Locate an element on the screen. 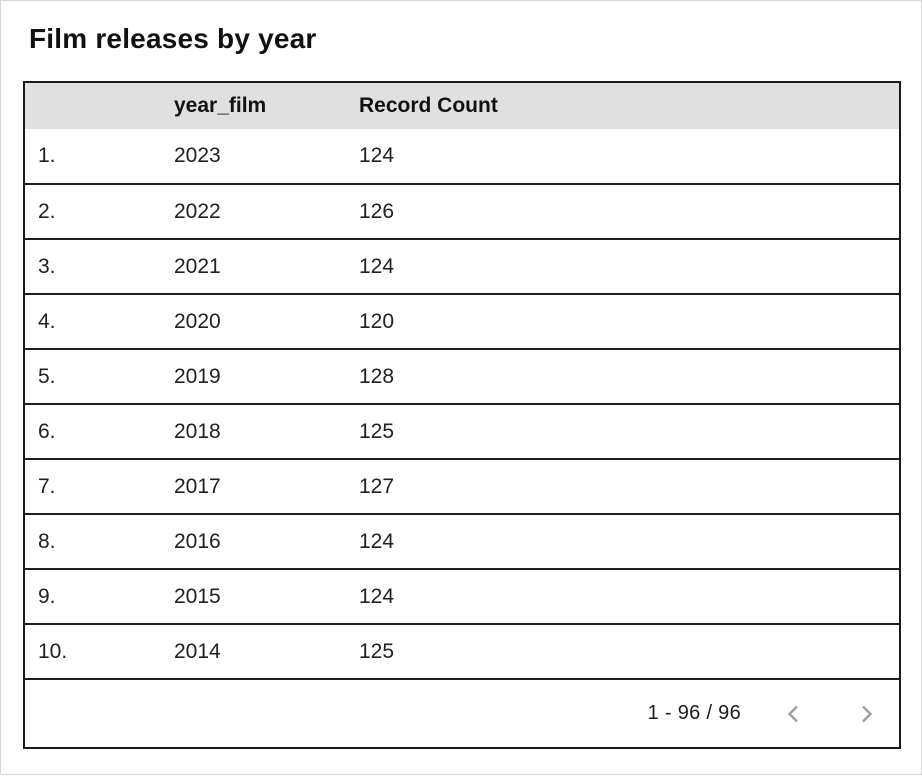 This screenshot has width=922, height=780. row-index-cell: 3. is located at coordinates (93, 267).